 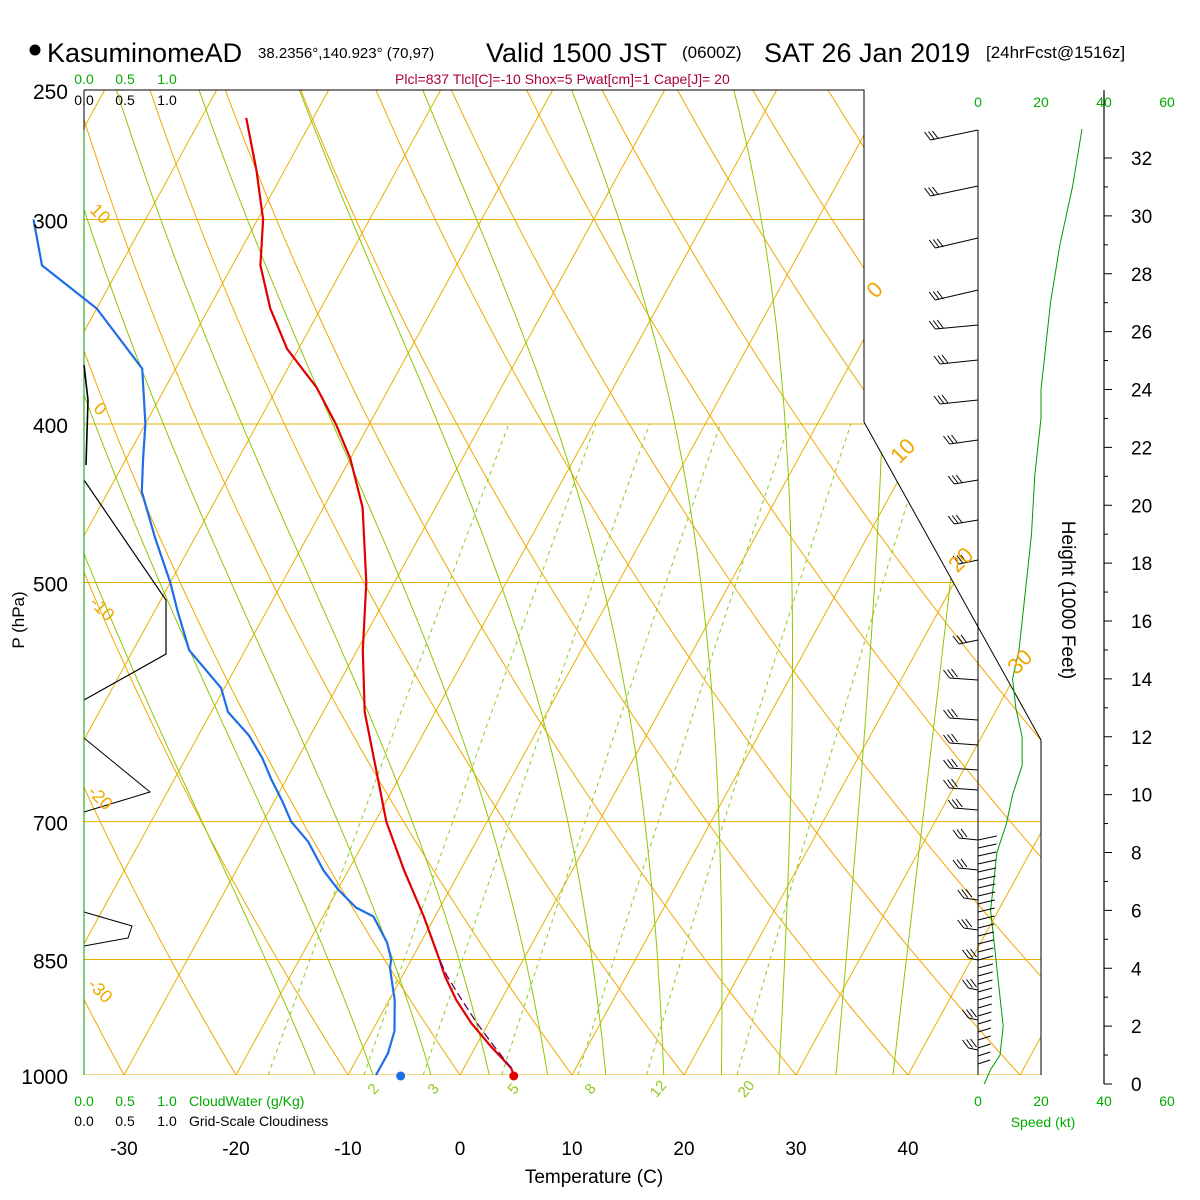 What do you see at coordinates (902, 450) in the screenshot?
I see `moist-adiabat-label: 10` at bounding box center [902, 450].